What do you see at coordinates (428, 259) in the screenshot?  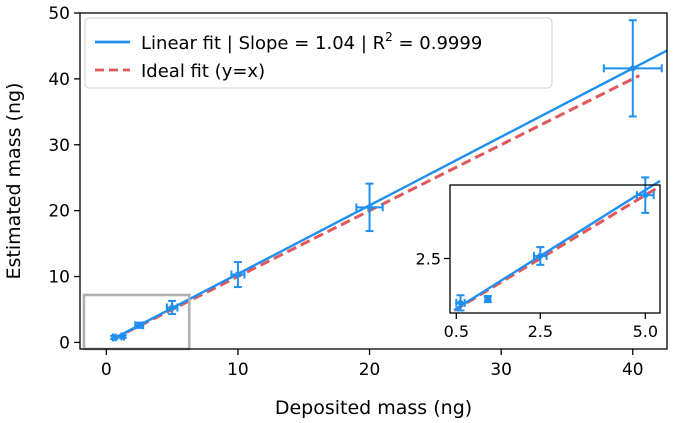 I see `inset-y-tick-label: 2.5` at bounding box center [428, 259].